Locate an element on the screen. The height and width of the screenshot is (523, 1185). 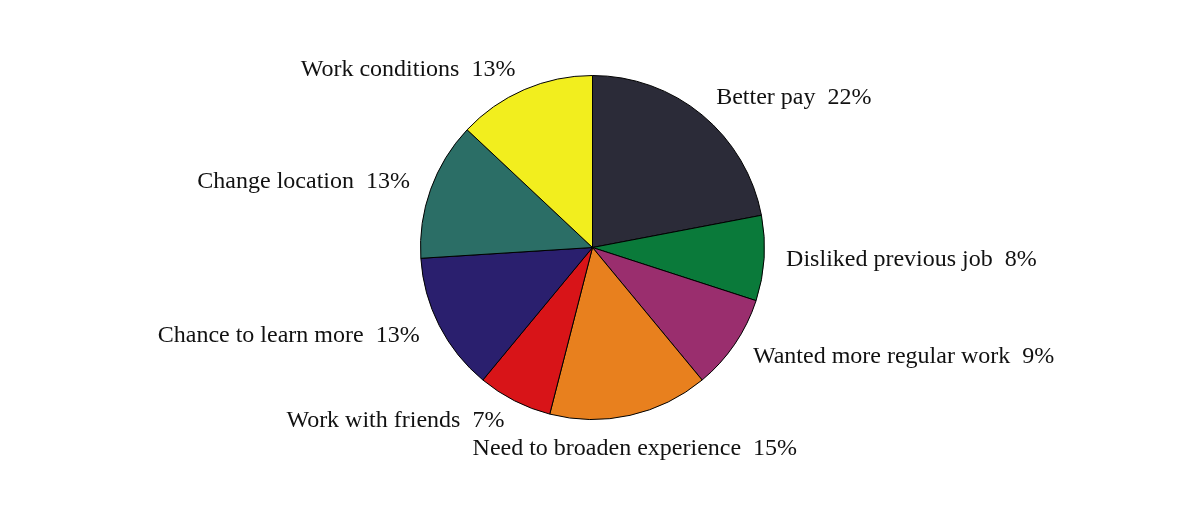
slice-label: Work with friends 7% is located at coordinates (395, 418).